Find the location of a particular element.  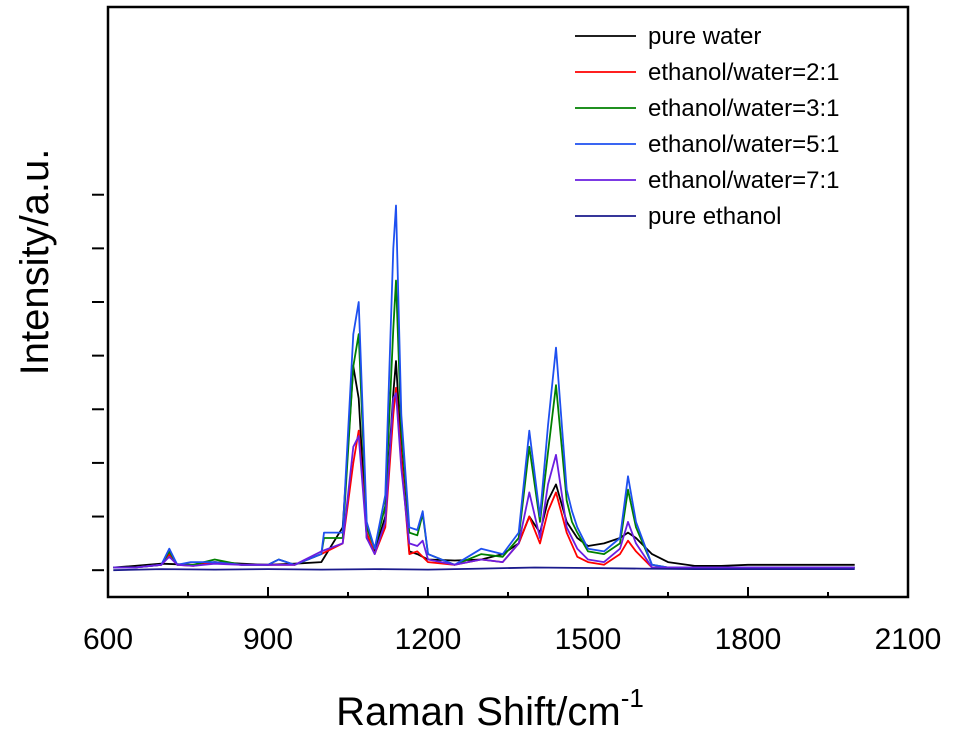

y-axis-ticks is located at coordinates (98, 382).